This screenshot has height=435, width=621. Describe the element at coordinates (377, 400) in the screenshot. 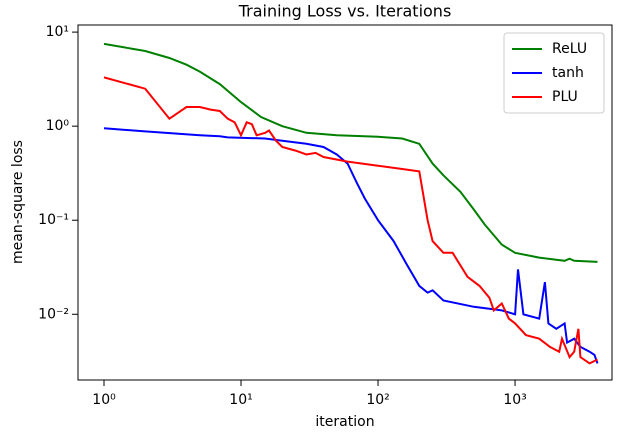

I see `x-tick-label: 10²` at that location.